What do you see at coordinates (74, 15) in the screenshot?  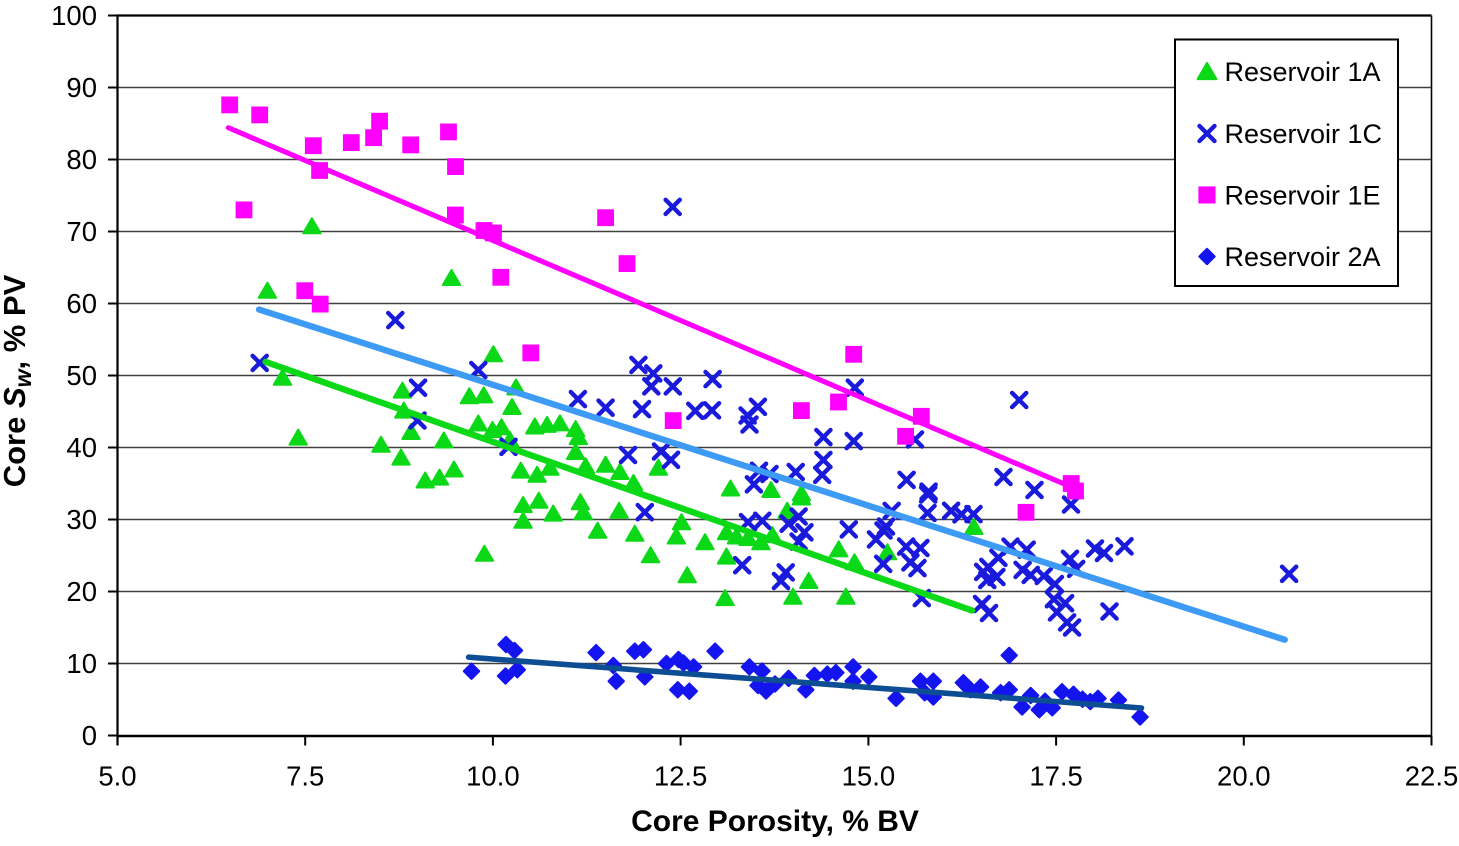 I see `svg-text: 100` at bounding box center [74, 15].